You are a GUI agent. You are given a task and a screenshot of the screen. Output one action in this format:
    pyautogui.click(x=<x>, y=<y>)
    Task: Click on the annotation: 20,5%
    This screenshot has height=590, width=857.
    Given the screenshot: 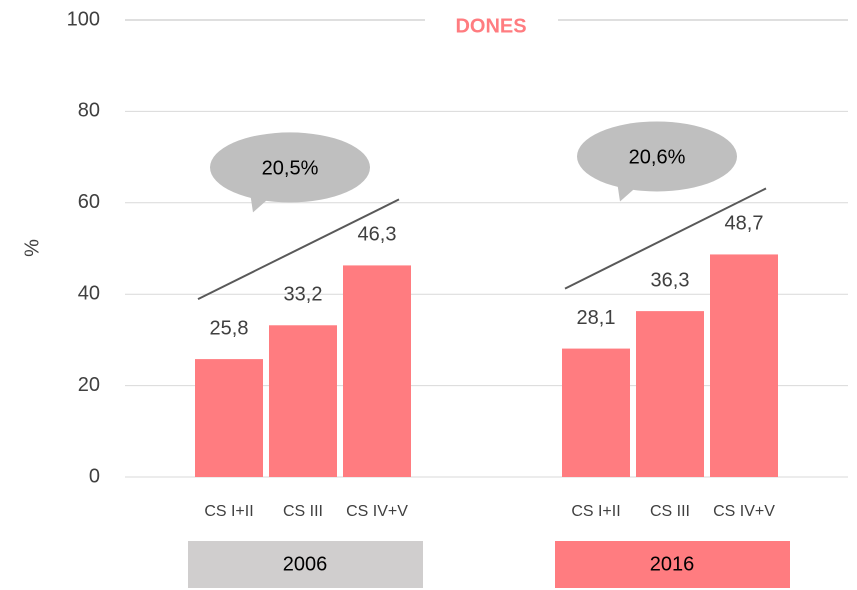 What is the action you would take?
    pyautogui.click(x=290, y=169)
    